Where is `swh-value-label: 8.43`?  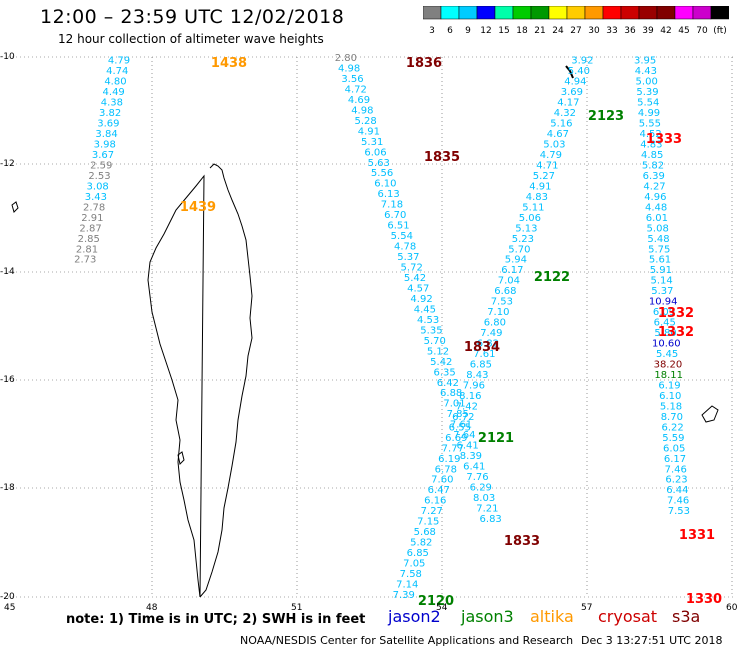 swh-value-label: 8.43 is located at coordinates (477, 375).